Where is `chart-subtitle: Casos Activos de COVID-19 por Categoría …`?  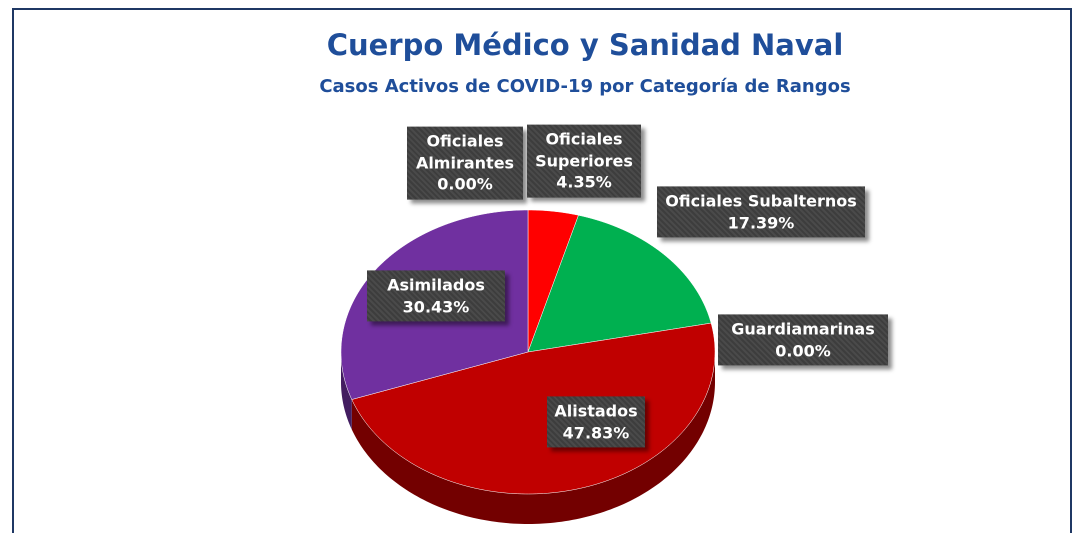
chart-subtitle: Casos Activos de COVID-19 por Categoría … is located at coordinates (585, 86).